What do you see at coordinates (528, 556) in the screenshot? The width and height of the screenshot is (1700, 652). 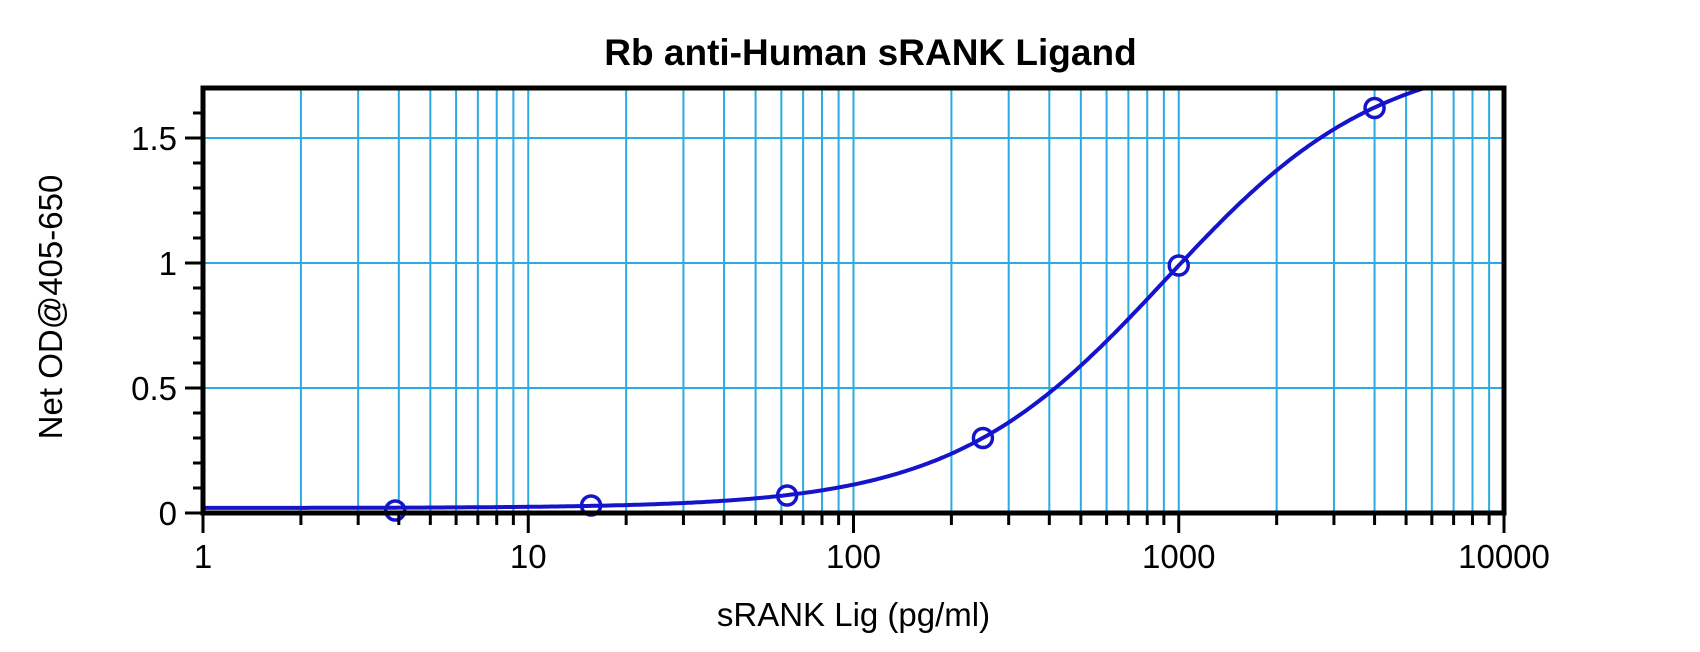 I see `x-tick-label: 10` at bounding box center [528, 556].